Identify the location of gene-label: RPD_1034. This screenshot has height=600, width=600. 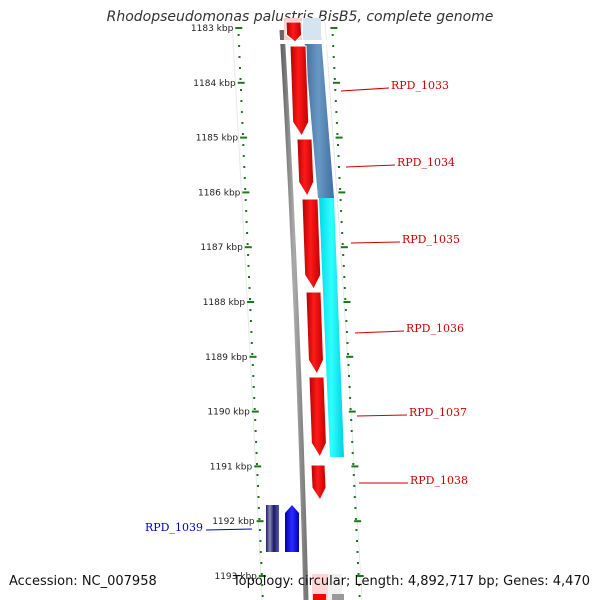
(426, 162).